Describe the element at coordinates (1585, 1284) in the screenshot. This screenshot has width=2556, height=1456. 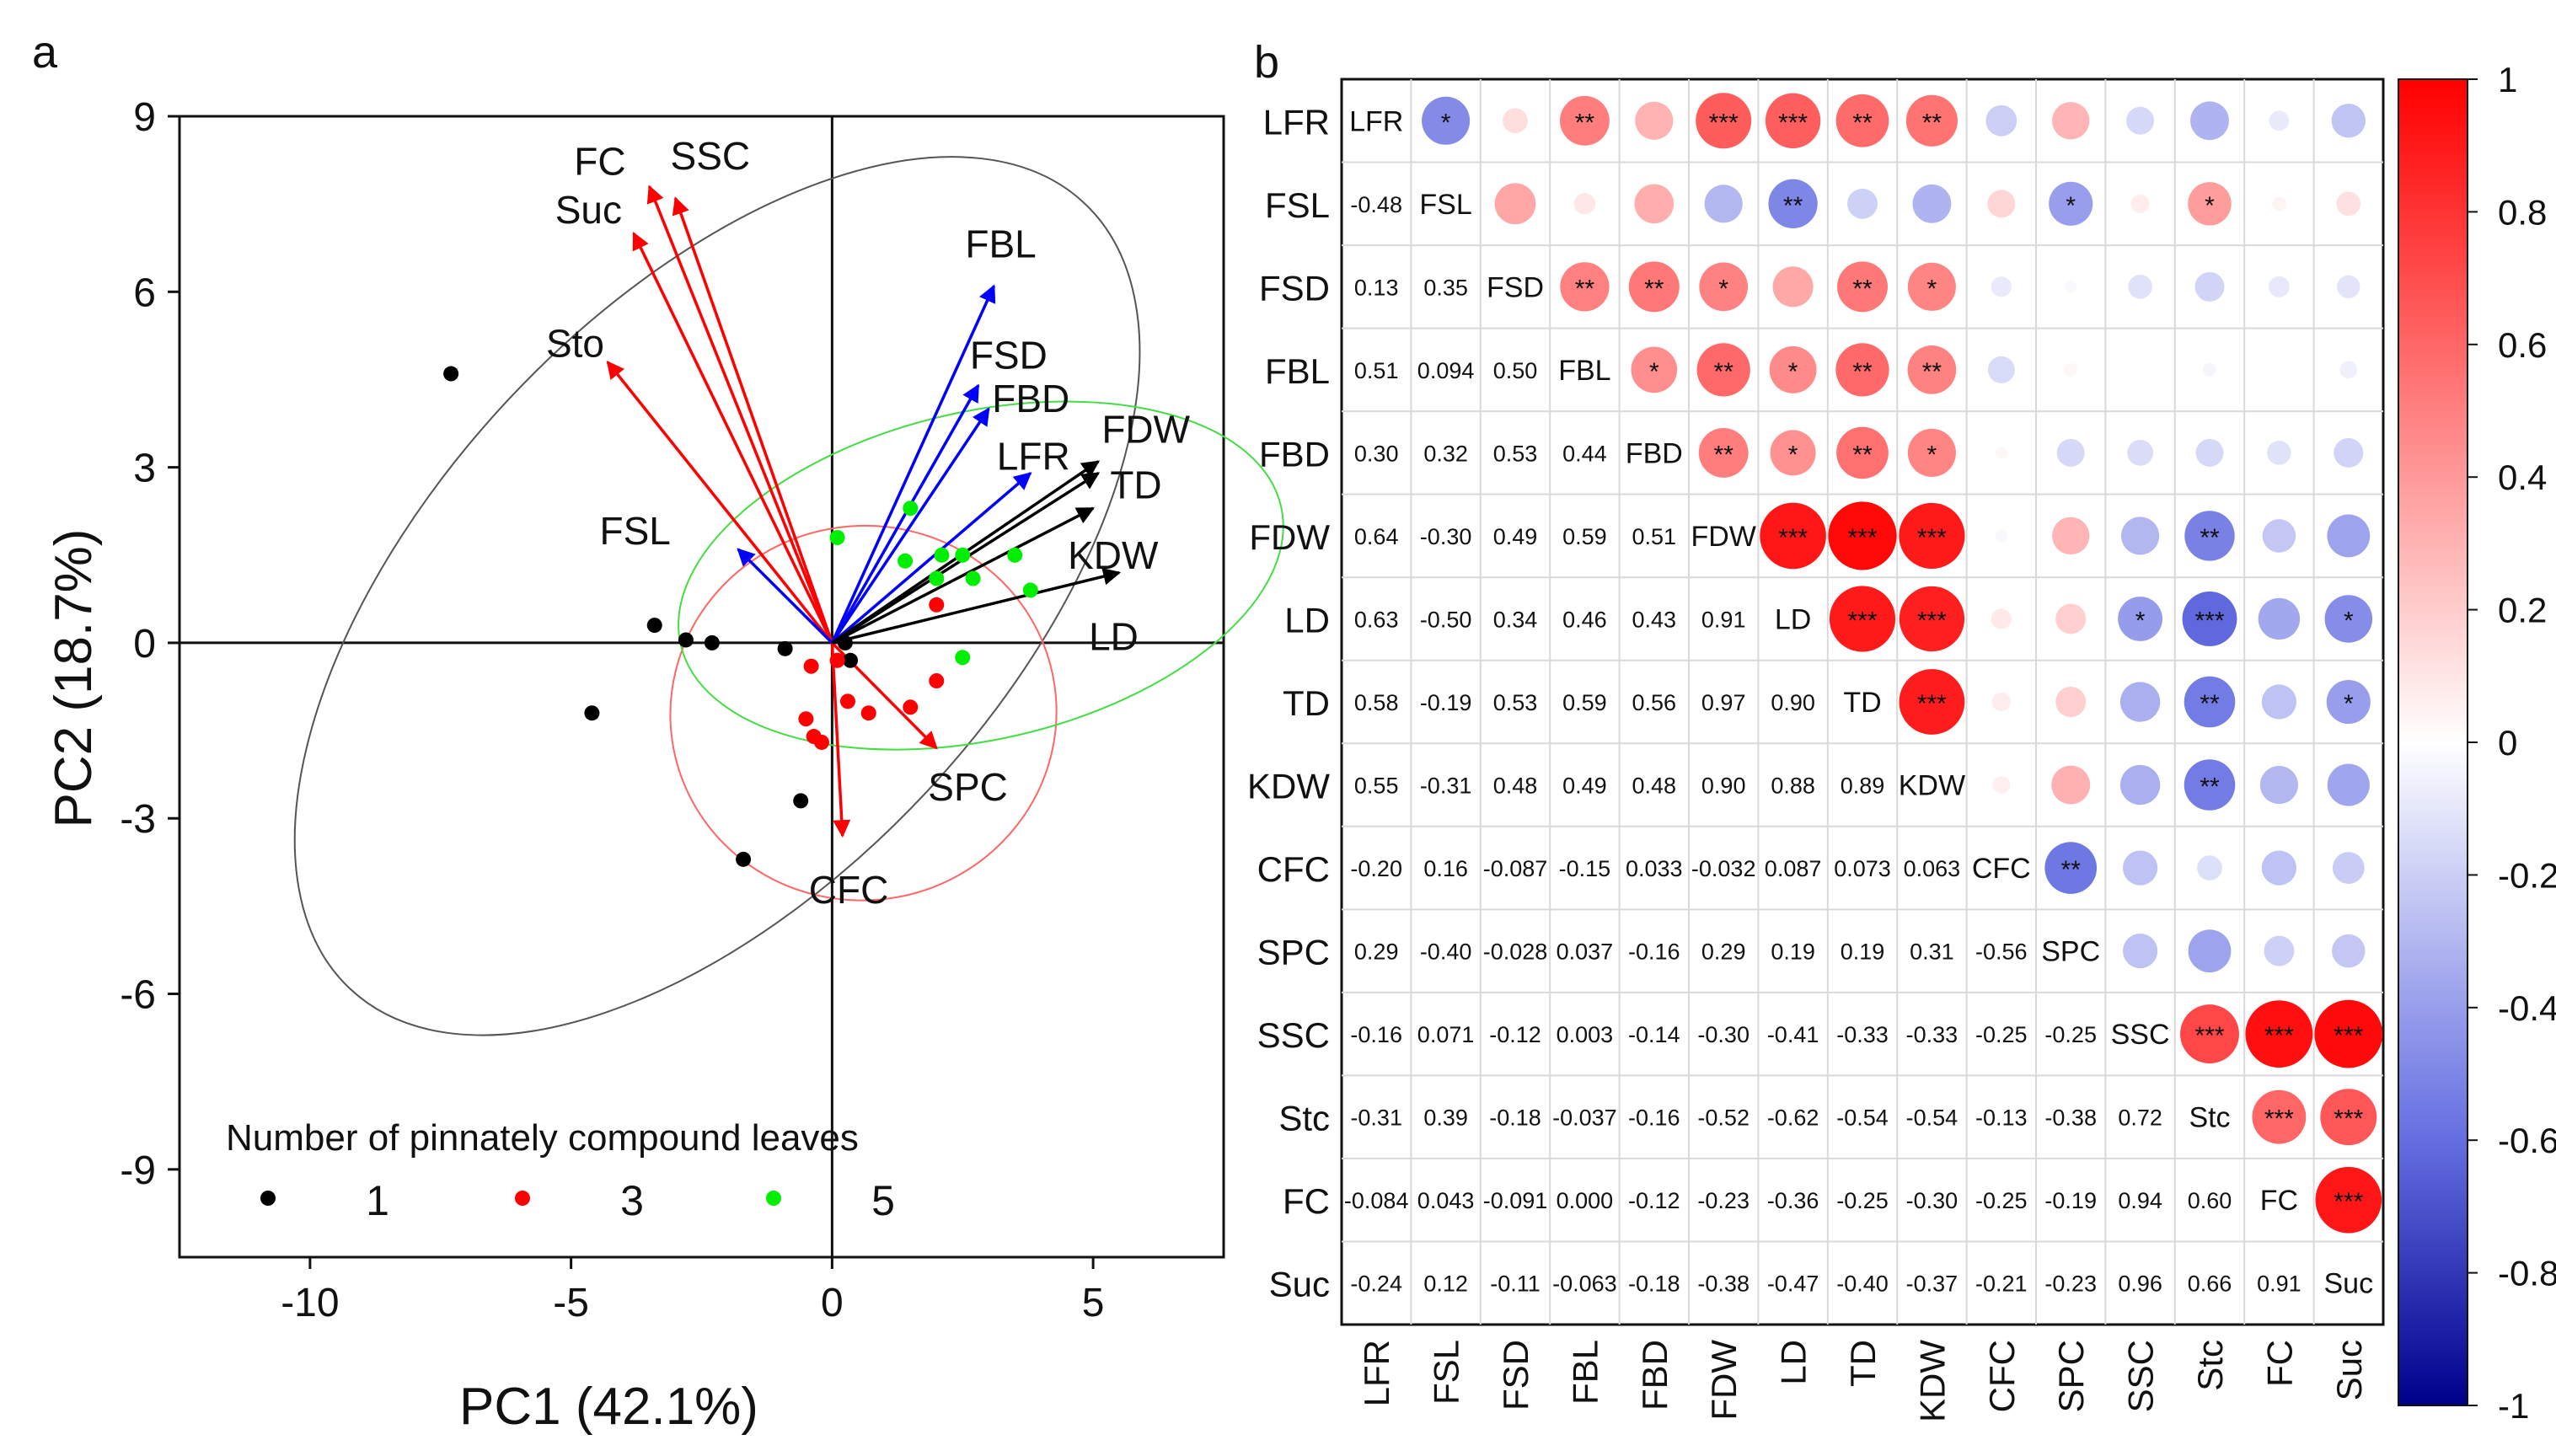
I see `corr-value: -0.063` at that location.